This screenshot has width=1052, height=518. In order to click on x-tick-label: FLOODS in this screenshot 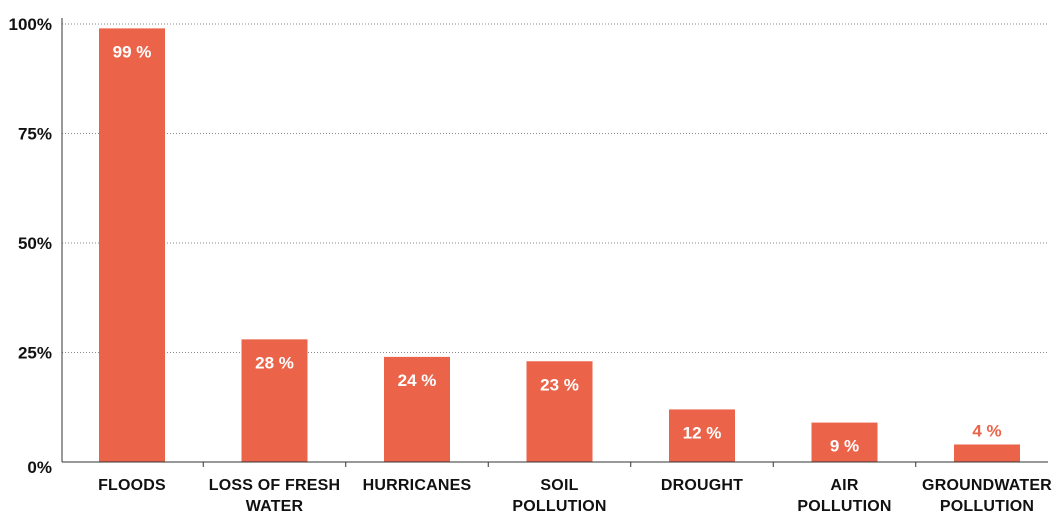, I will do `click(132, 485)`.